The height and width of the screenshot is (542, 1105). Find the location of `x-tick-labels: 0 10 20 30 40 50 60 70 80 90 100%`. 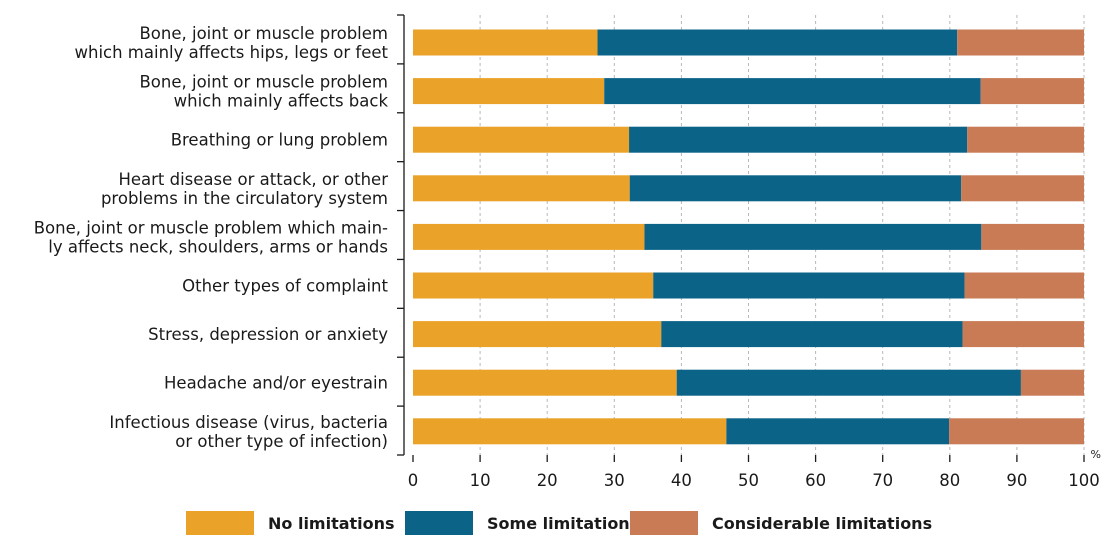

x-tick-labels: 0 10 20 30 40 50 60 70 80 90 100% is located at coordinates (754, 469).